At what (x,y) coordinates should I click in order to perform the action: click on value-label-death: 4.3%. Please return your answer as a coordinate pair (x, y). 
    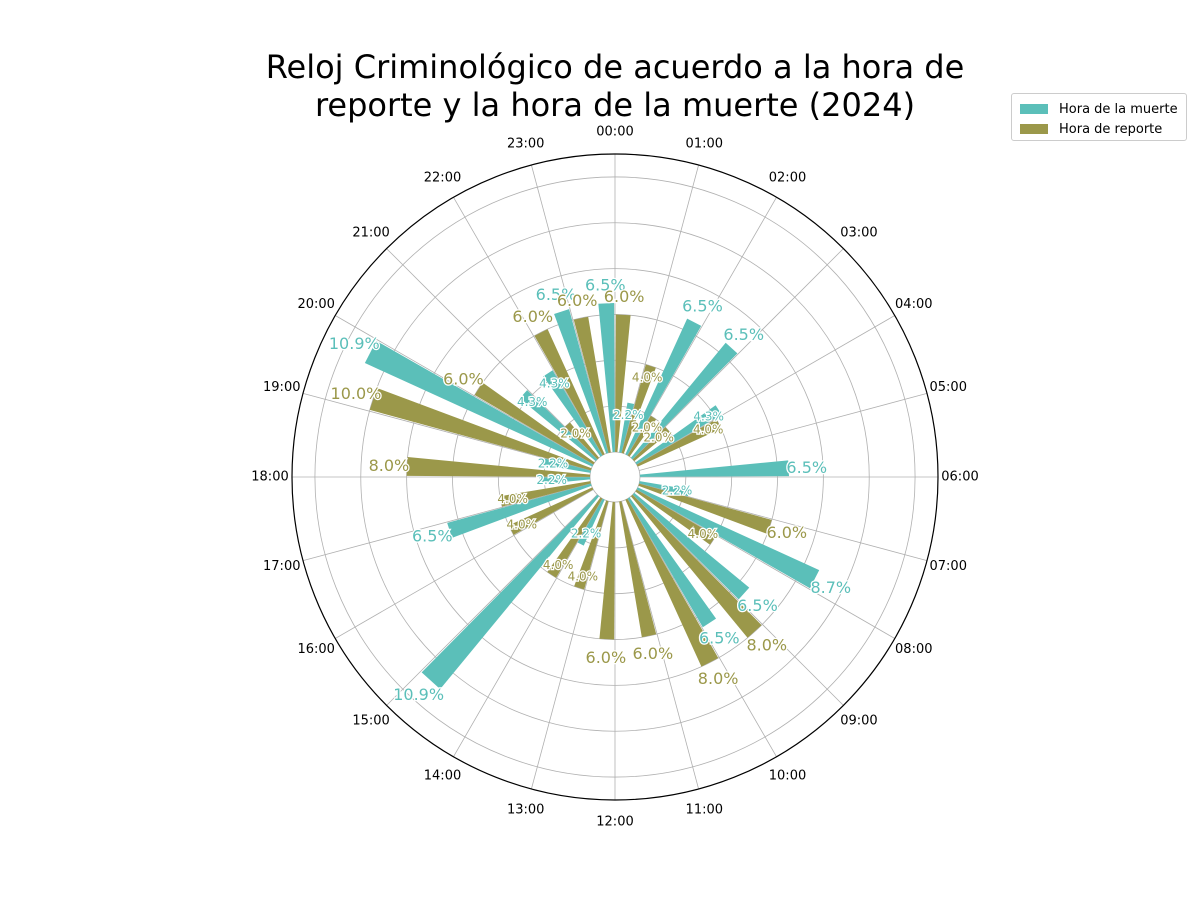
    Looking at the image, I should click on (708, 416).